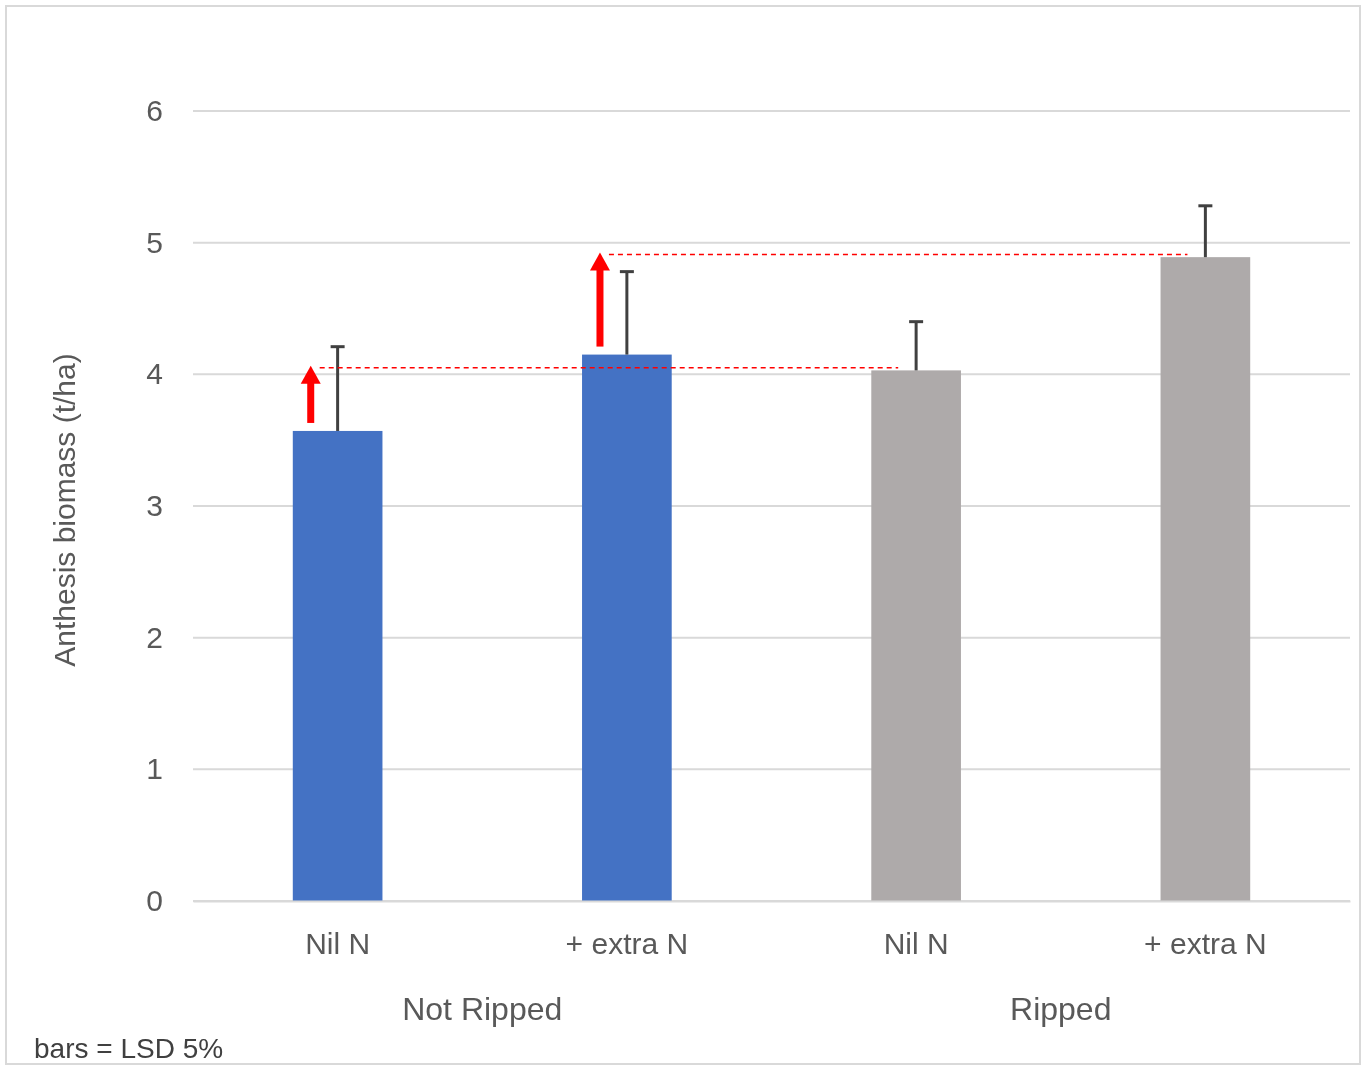  I want to click on y-tick-label: 1, so click(154, 769).